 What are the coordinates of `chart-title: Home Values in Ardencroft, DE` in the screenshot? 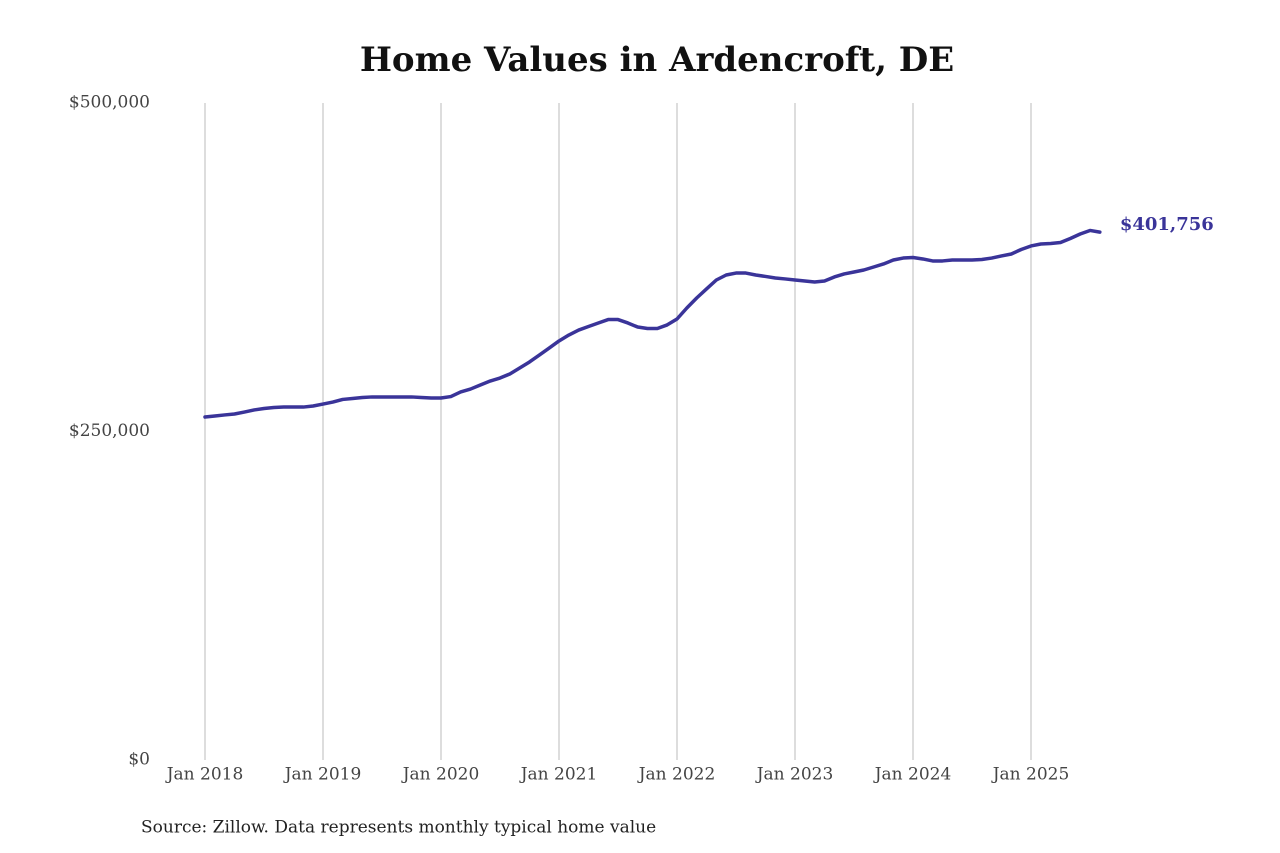 It's located at (657, 60).